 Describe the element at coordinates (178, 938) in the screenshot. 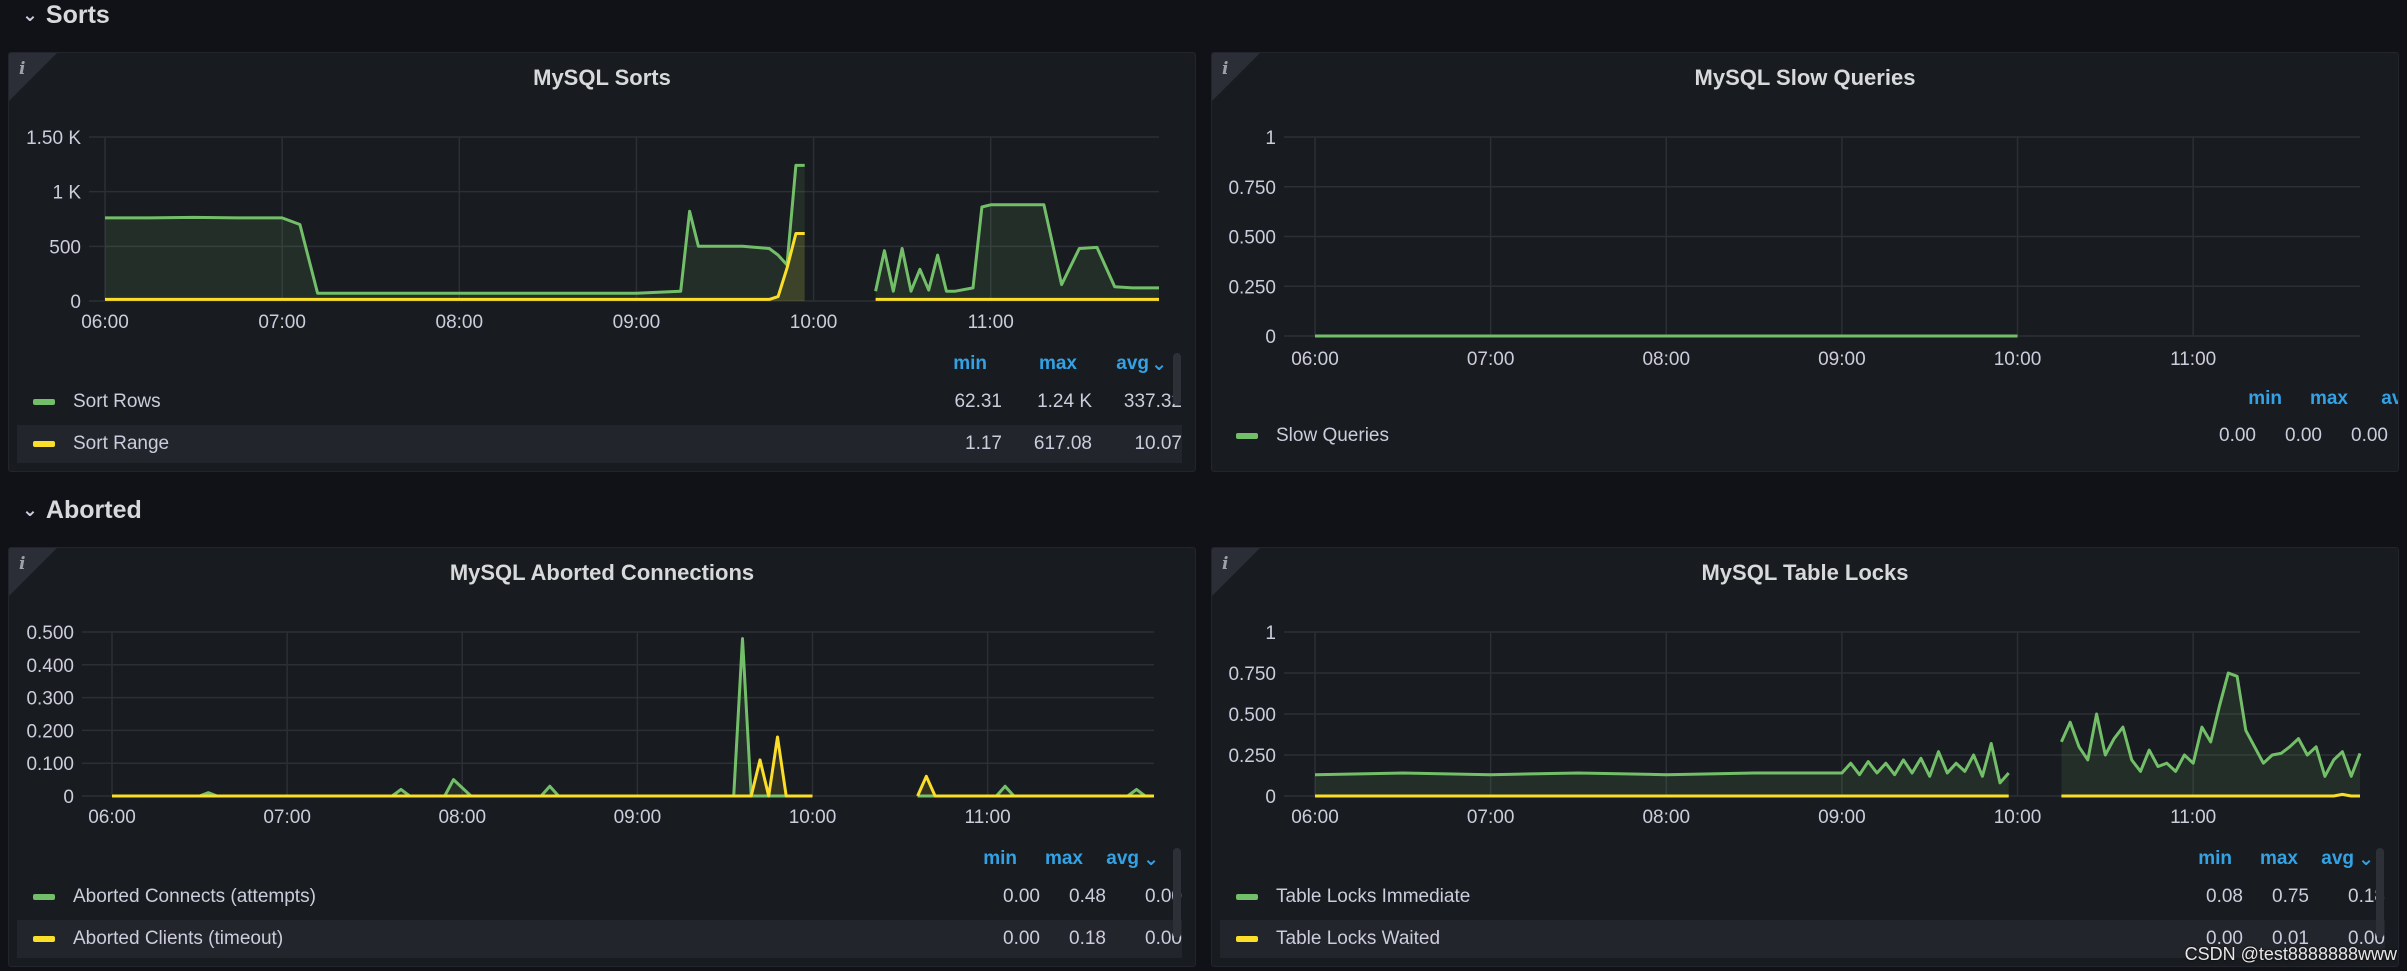

I see `legend-name: Aborted Clients (timeout)` at that location.